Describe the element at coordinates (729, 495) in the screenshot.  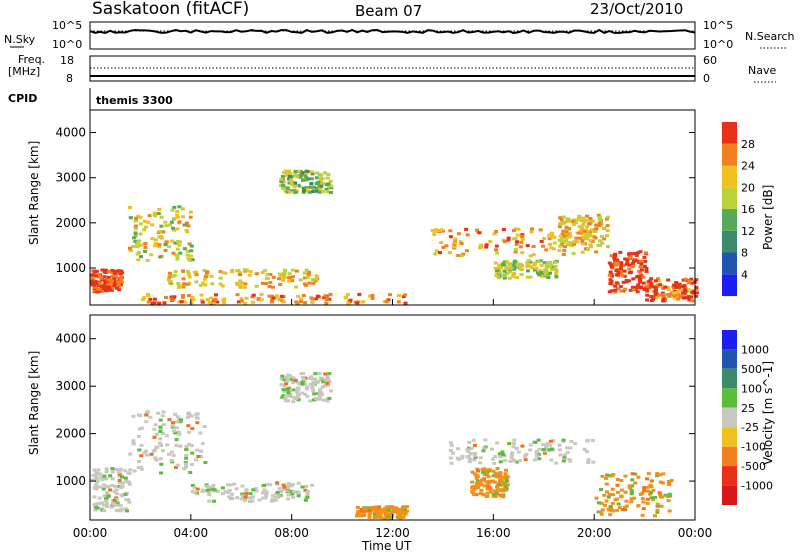
I see `velocity-colorbar-segment` at that location.